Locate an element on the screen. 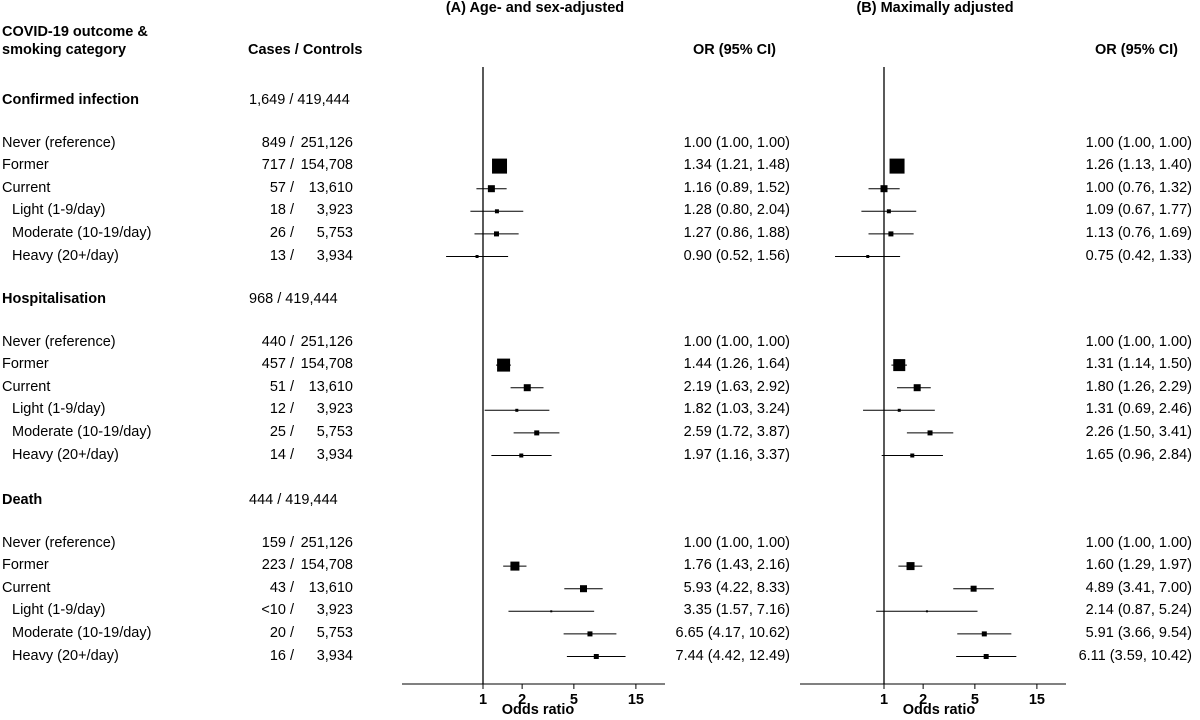  or-ci-value: 2.26 (1.50, 3.41) is located at coordinates (1138, 431).